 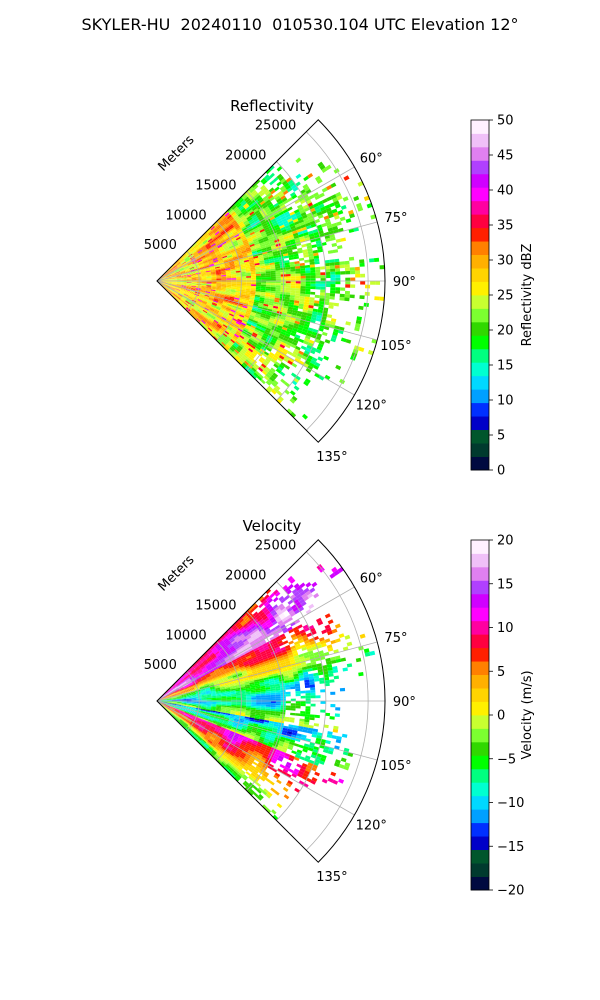 What do you see at coordinates (501, 436) in the screenshot?
I see `colorbar-tick-label: 5` at bounding box center [501, 436].